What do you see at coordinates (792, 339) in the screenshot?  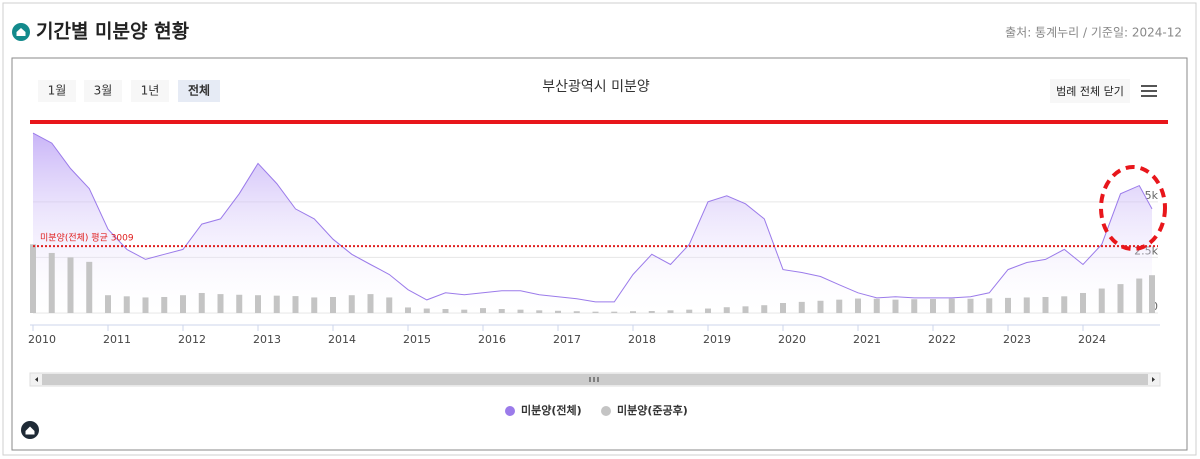 I see `x-tick-label: 2020` at bounding box center [792, 339].